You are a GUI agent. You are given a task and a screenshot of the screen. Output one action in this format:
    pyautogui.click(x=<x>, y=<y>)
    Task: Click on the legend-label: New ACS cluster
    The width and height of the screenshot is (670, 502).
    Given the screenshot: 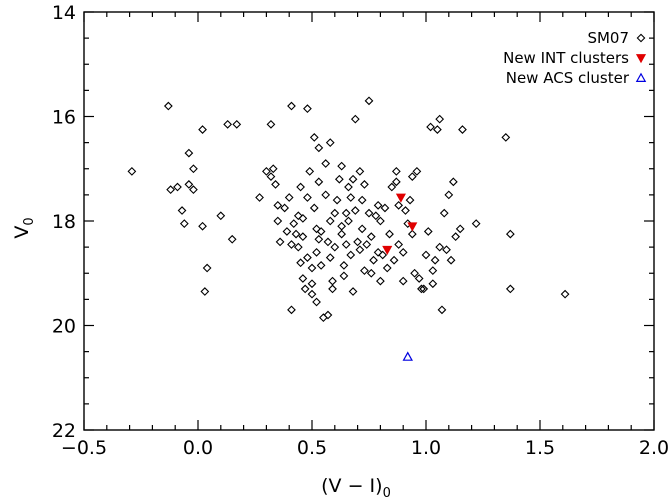 What is the action you would take?
    pyautogui.click(x=568, y=78)
    